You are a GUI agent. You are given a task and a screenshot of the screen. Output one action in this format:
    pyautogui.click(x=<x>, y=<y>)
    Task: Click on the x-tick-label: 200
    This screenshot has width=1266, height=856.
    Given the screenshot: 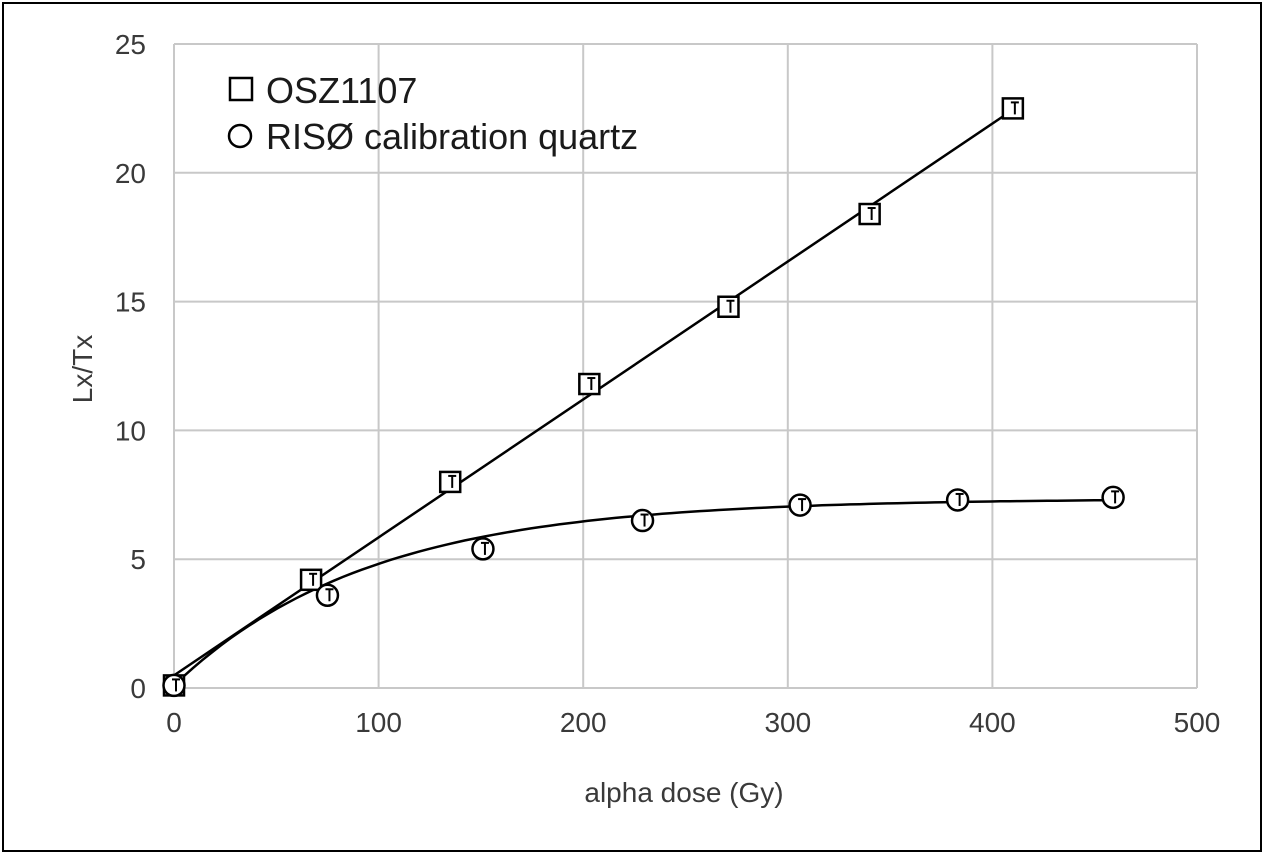 What is the action you would take?
    pyautogui.click(x=583, y=722)
    